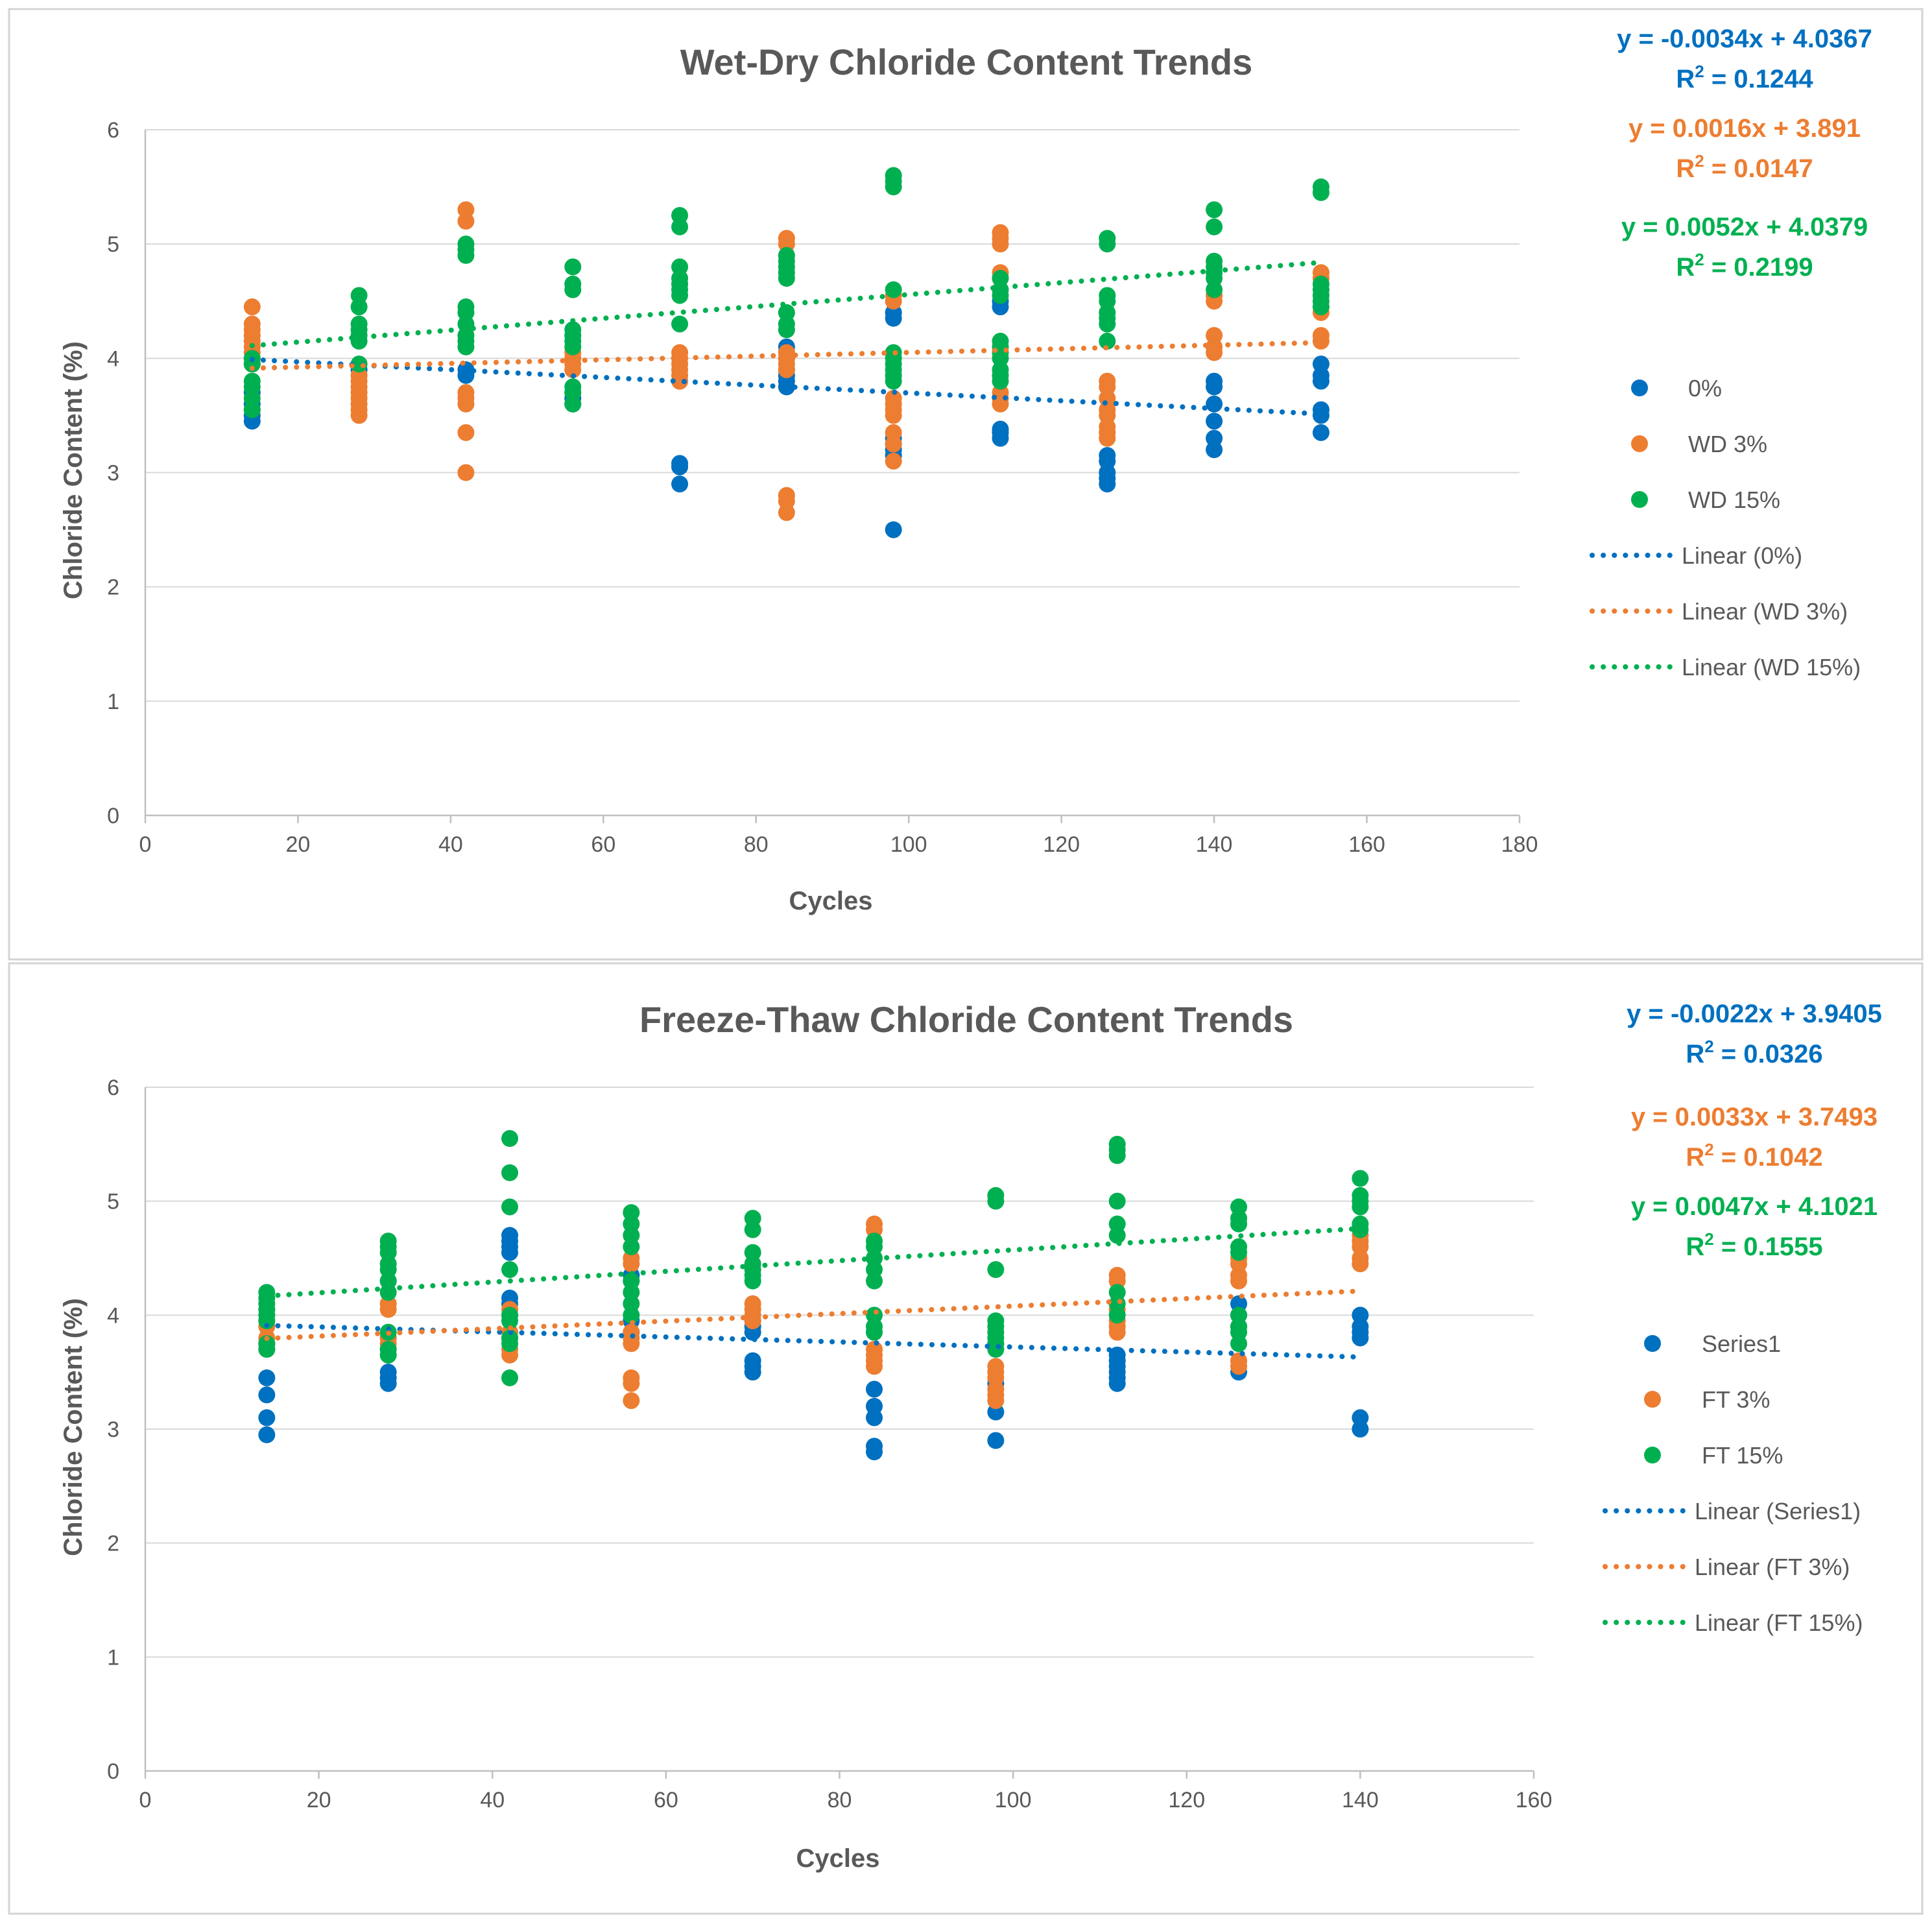  I want to click on wet-dry-x-axis-title: Cycles, so click(831, 901).